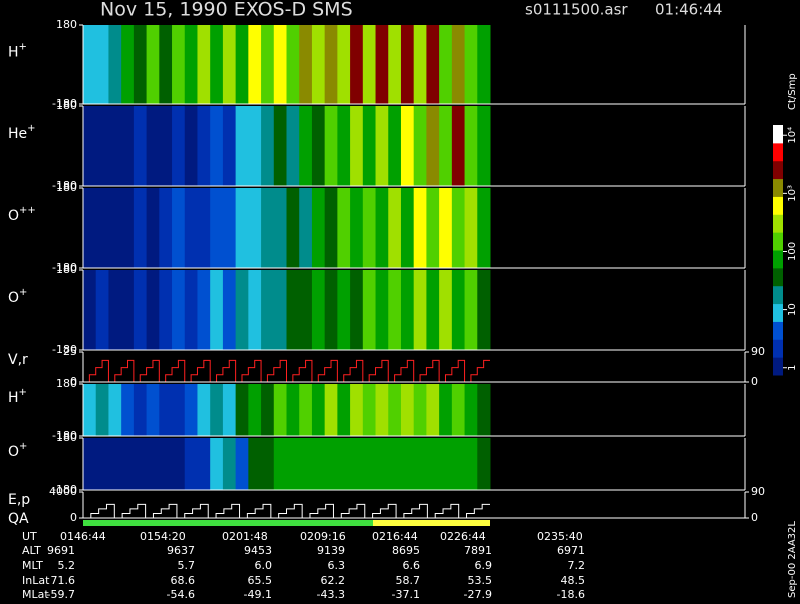  I want to click on cell: 7.2, so click(577, 565).